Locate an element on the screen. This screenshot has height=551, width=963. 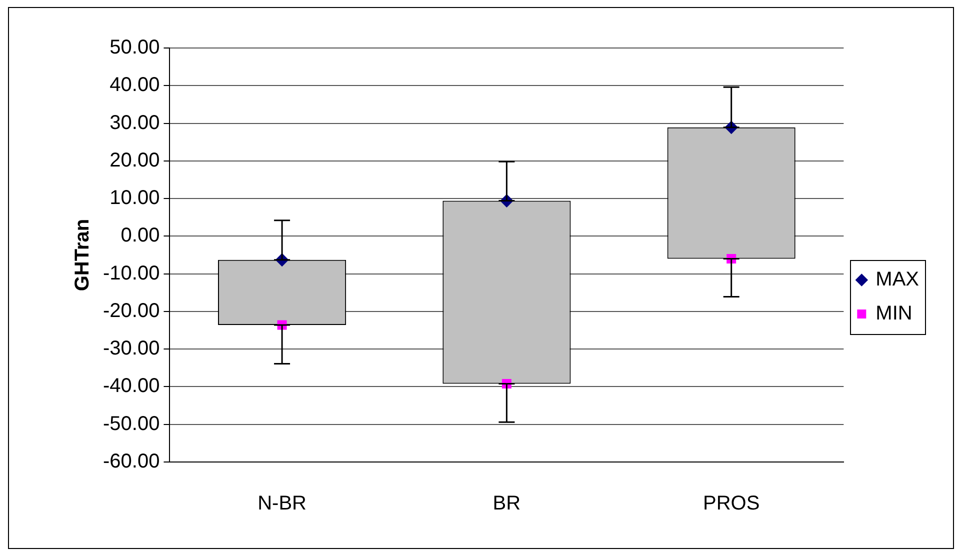
y-tick-label: 50.00 is located at coordinates (135, 47).